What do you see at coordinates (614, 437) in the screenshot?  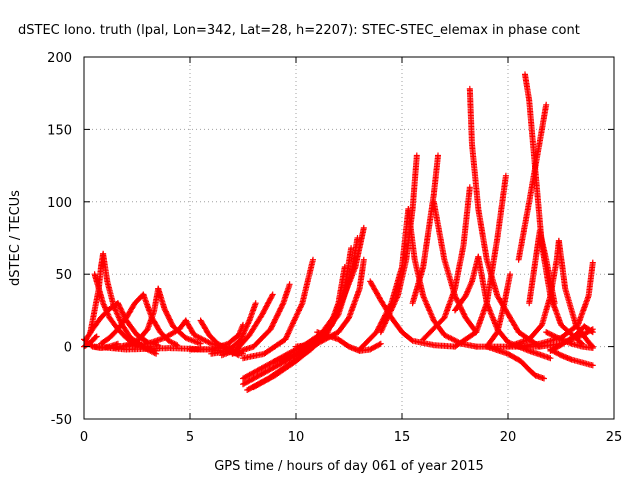 I see `x-tick-label: 25` at bounding box center [614, 437].